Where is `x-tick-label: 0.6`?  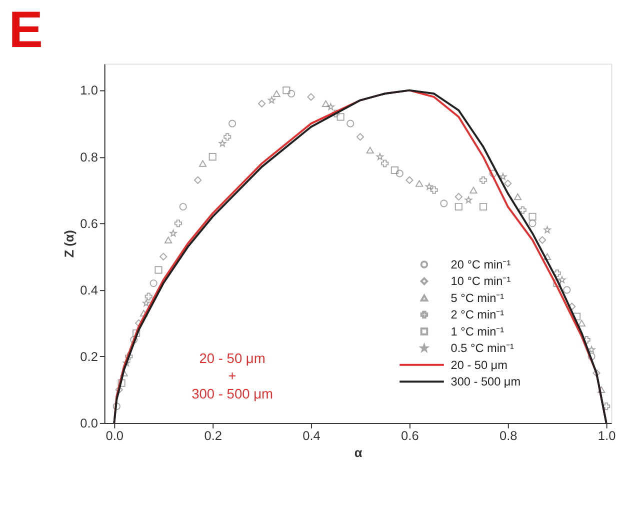 x-tick-label: 0.6 is located at coordinates (410, 436).